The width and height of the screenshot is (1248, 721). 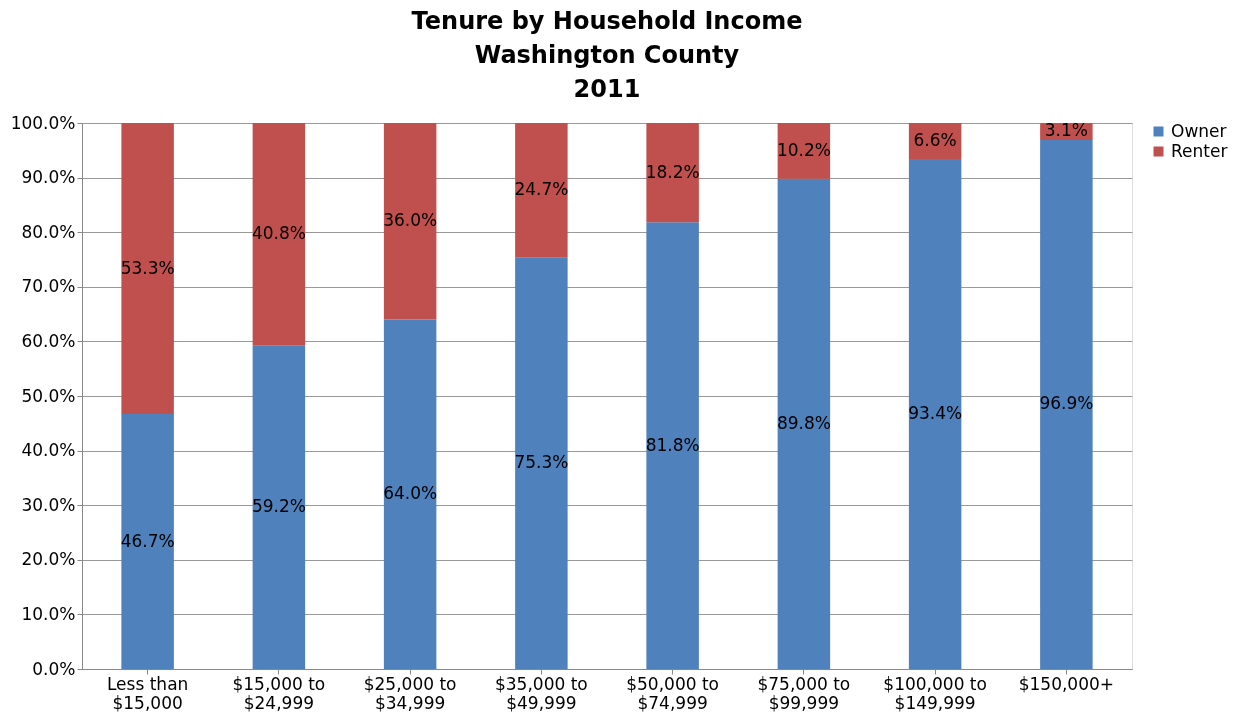 What do you see at coordinates (48, 613) in the screenshot?
I see `y-tick-label: 10.0%` at bounding box center [48, 613].